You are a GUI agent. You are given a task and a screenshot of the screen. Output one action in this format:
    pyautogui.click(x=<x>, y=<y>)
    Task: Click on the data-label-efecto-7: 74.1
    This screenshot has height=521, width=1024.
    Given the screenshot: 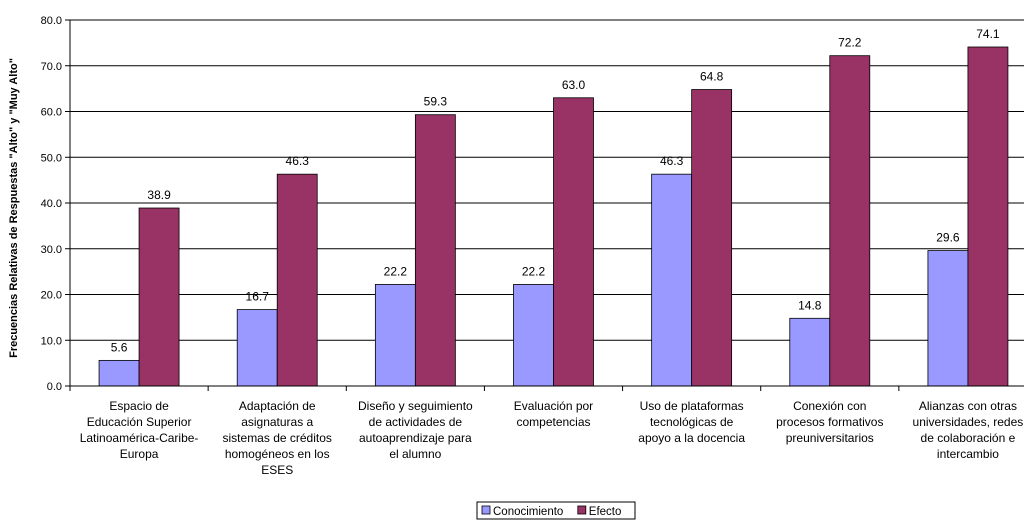 What is the action you would take?
    pyautogui.click(x=988, y=34)
    